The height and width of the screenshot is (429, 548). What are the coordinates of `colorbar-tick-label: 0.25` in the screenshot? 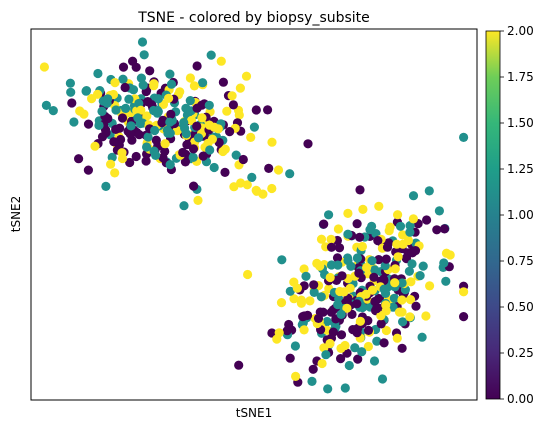 It's located at (520, 353).